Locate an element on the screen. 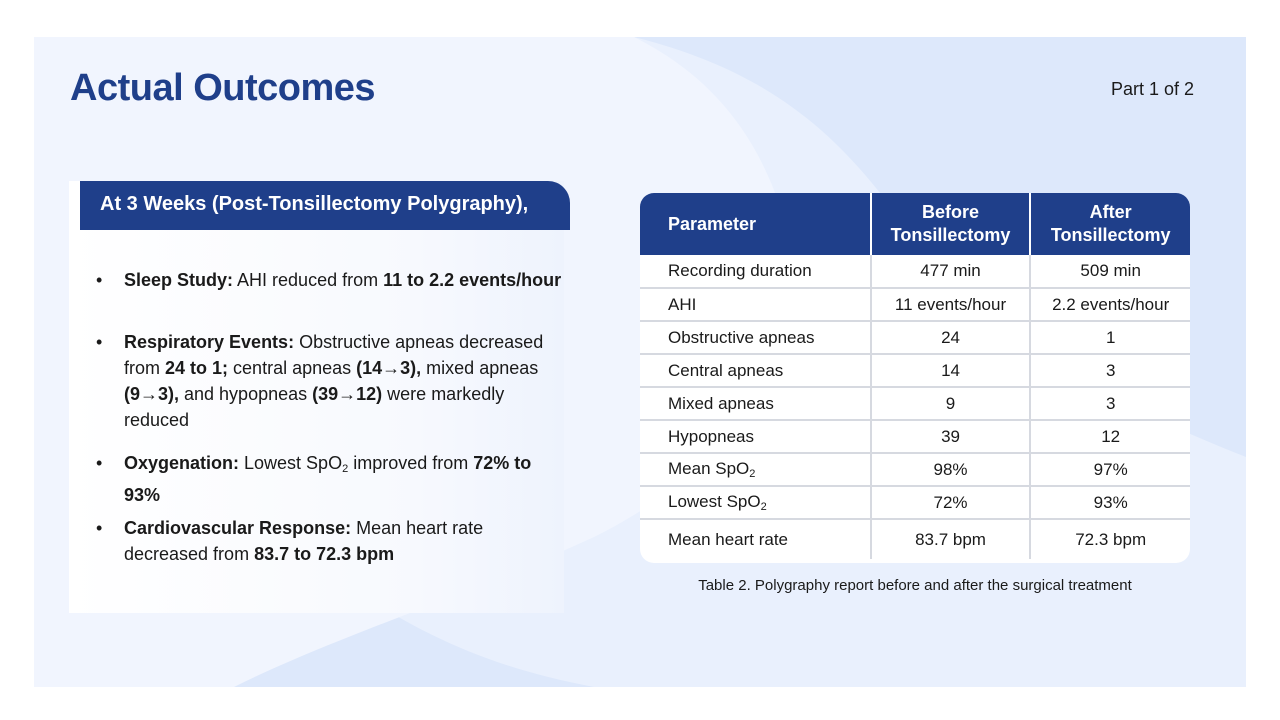  table-row: Hypopneas 39 12 is located at coordinates (915, 437).